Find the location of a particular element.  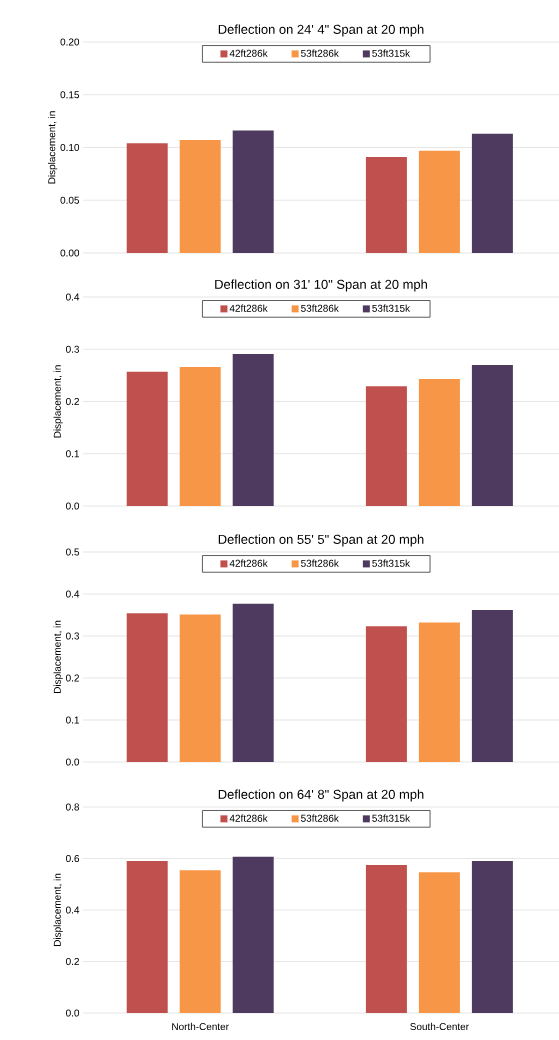

y-tick-label: 0.5 is located at coordinates (73, 552).